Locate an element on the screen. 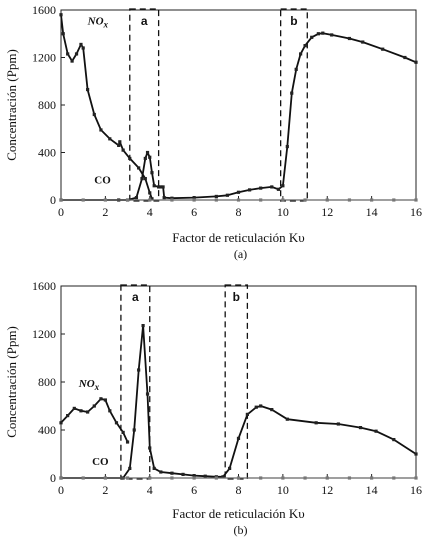 The width and height of the screenshot is (429, 540). x-tick-label: 10 is located at coordinates (283, 490).